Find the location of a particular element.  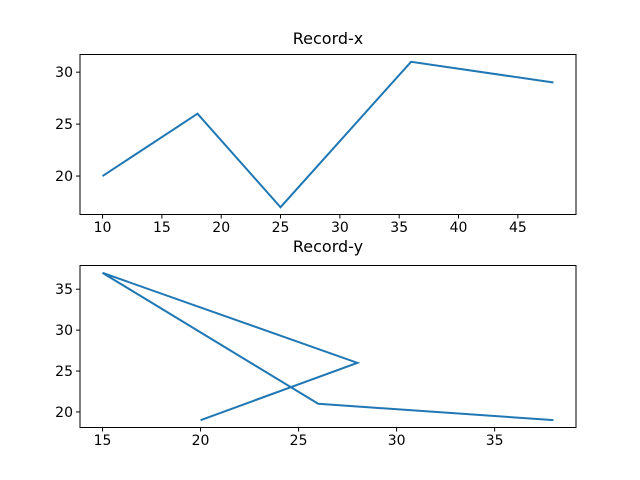

chart-title-record-x: Record-x is located at coordinates (328, 38).